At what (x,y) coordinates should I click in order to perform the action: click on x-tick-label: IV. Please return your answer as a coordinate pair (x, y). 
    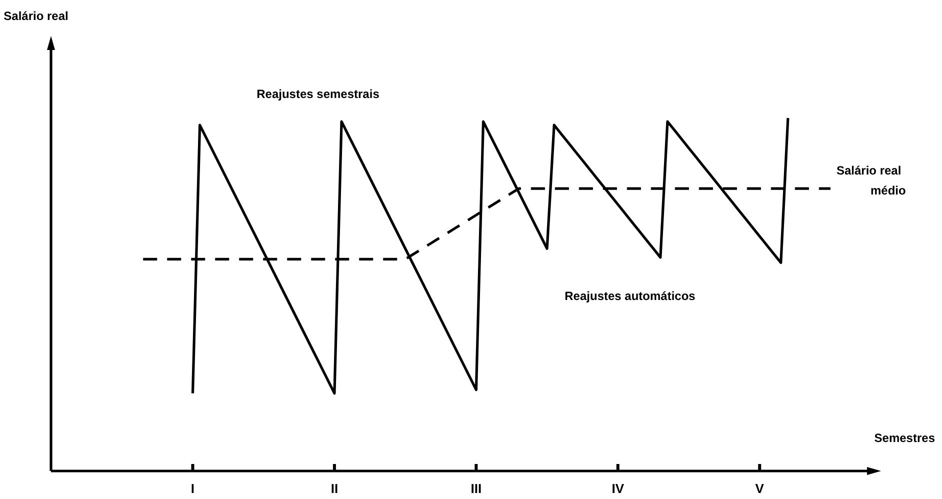
    Looking at the image, I should click on (618, 488).